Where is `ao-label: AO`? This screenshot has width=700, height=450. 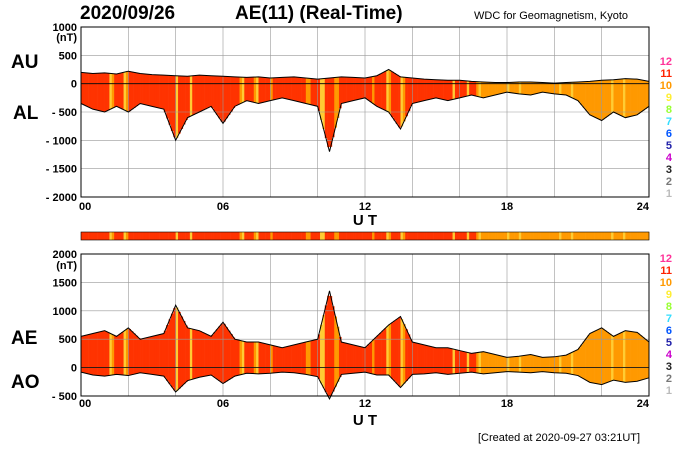
ao-label: AO is located at coordinates (25, 382).